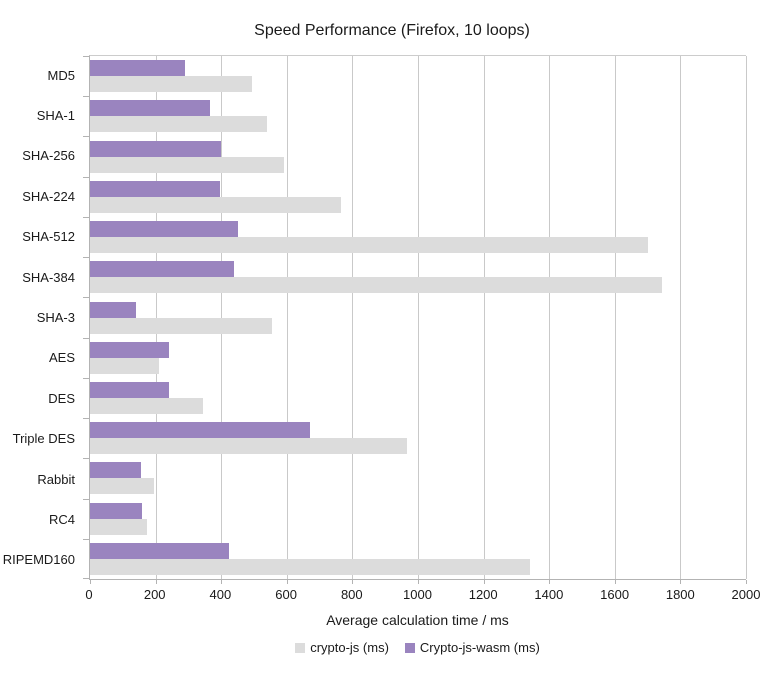 The width and height of the screenshot is (784, 675). I want to click on bar-crypto-js-wasm-ms-des, so click(129, 389).